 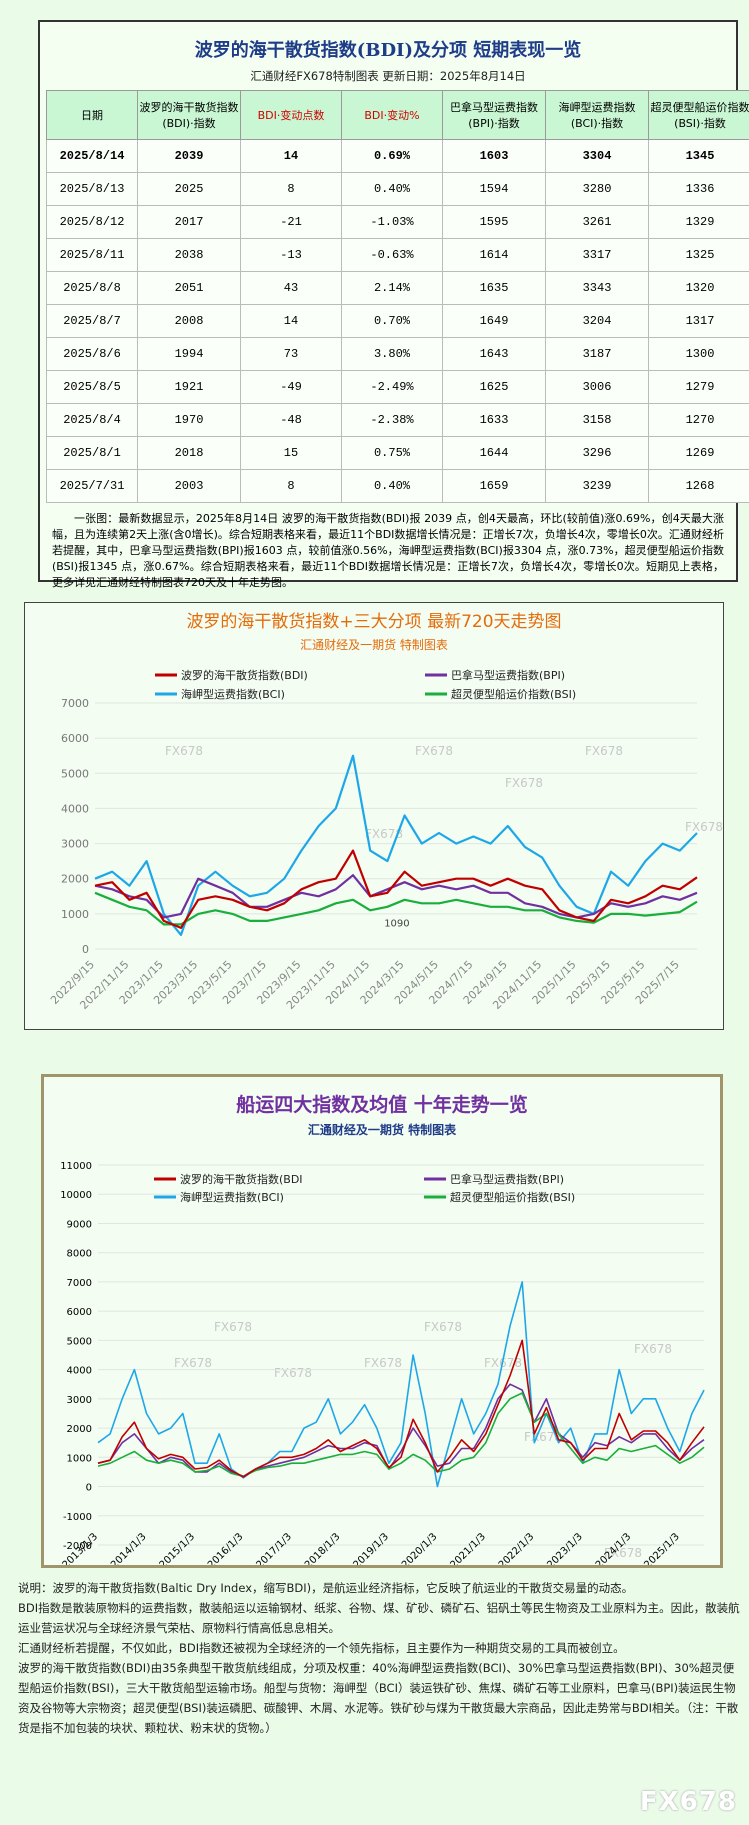 I want to click on y-tick-label: 9000, so click(x=79, y=1224).